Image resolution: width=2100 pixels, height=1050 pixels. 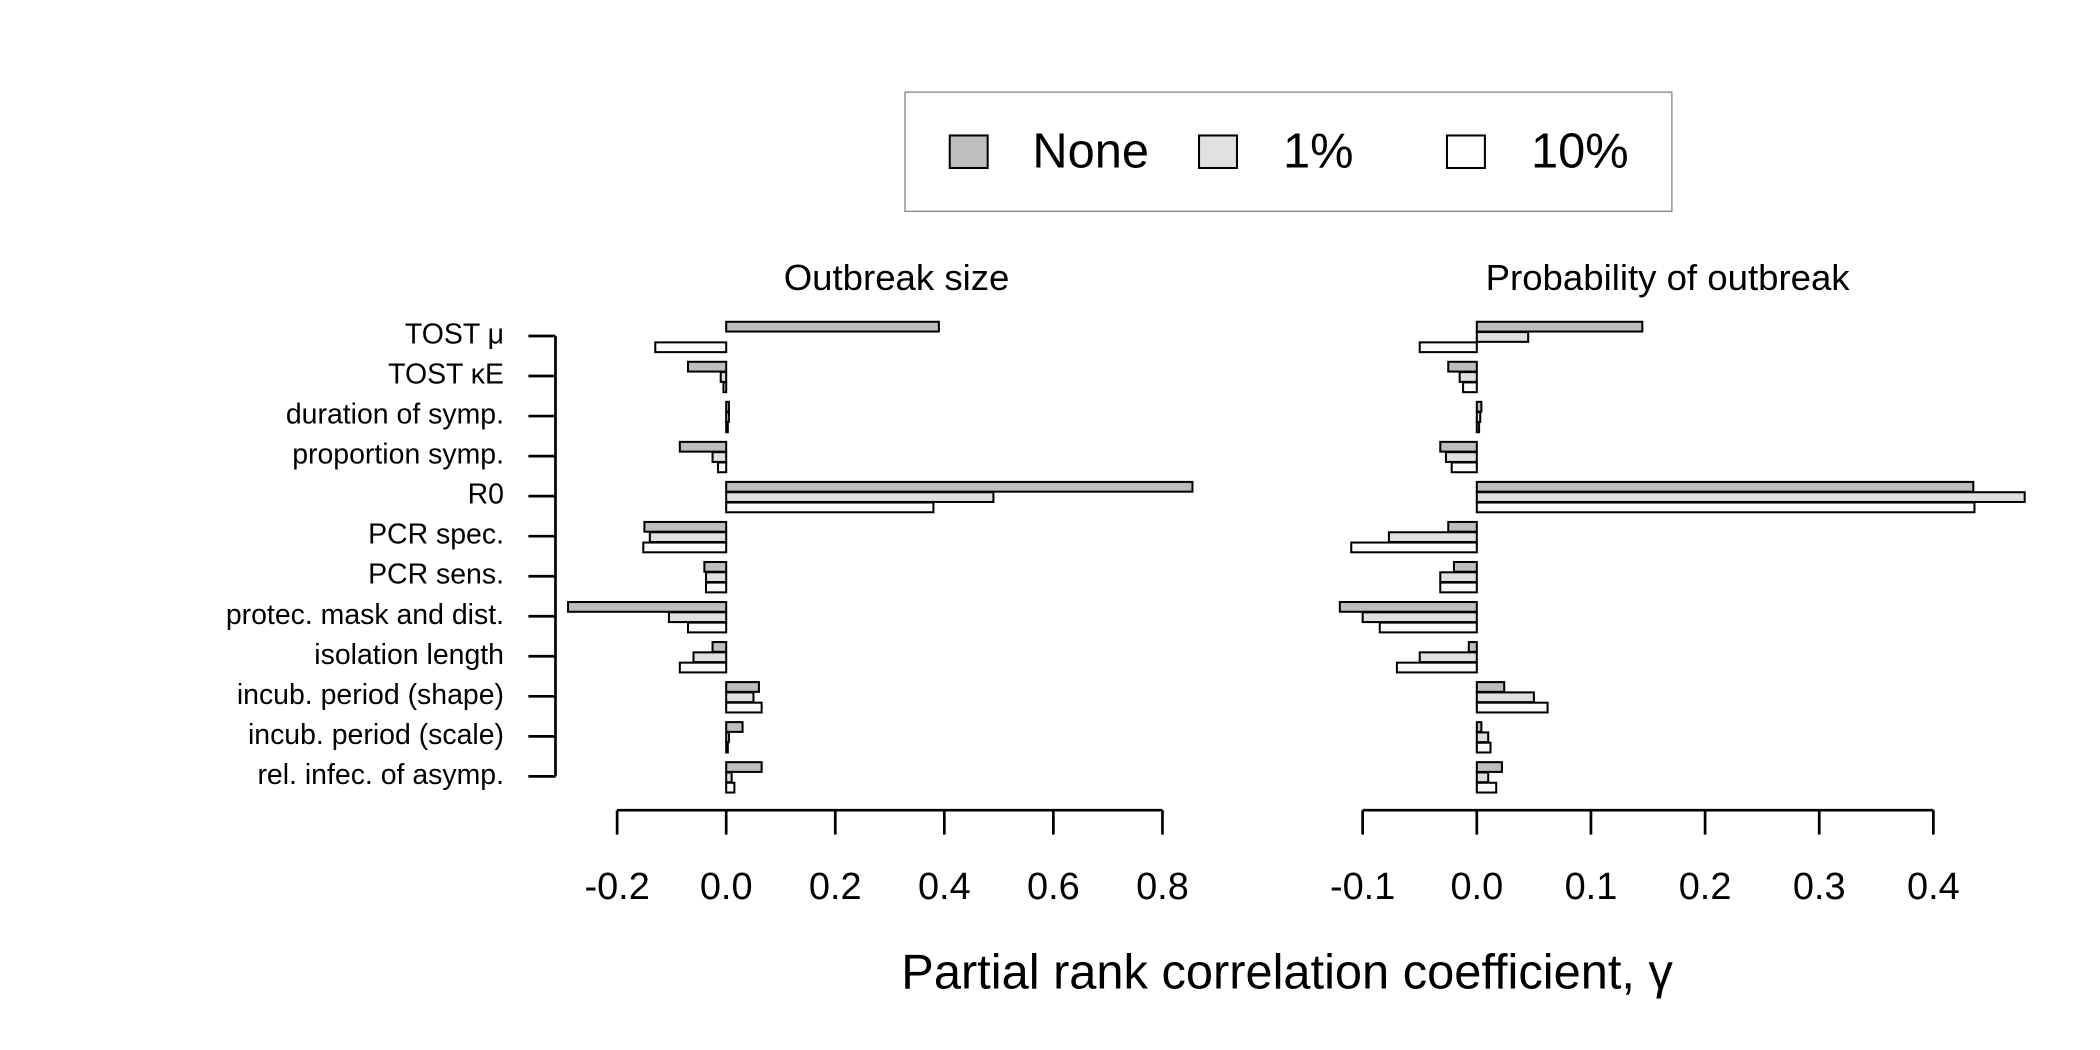 What do you see at coordinates (1090, 151) in the screenshot?
I see `legend-label: None` at bounding box center [1090, 151].